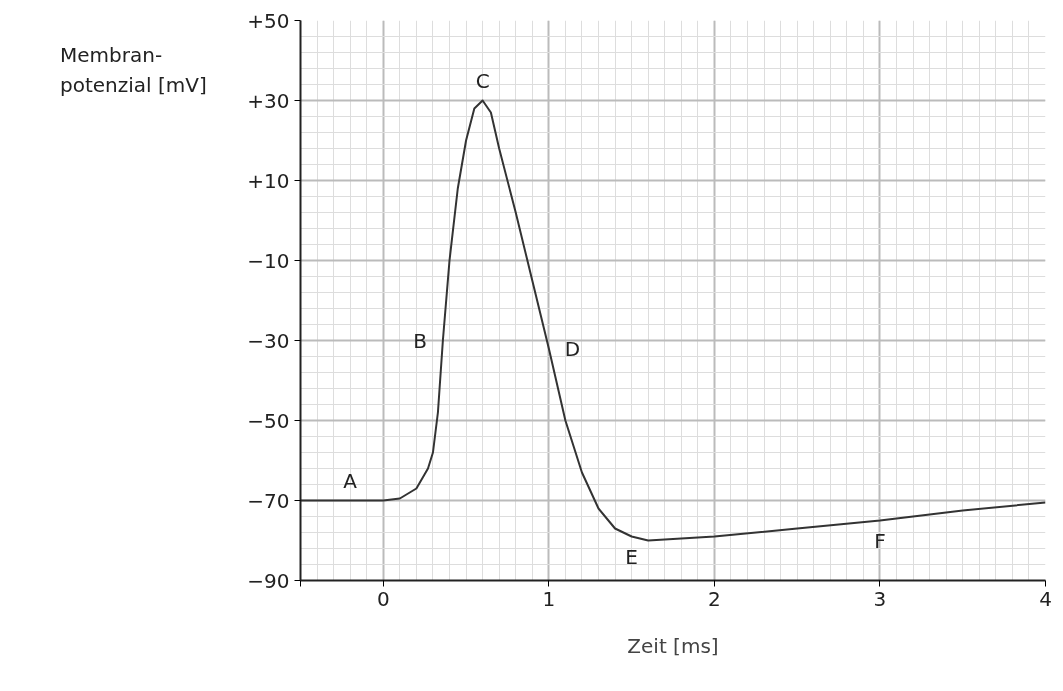 The width and height of the screenshot is (1063, 691). I want to click on y-tick-label: −10, so click(268, 260).